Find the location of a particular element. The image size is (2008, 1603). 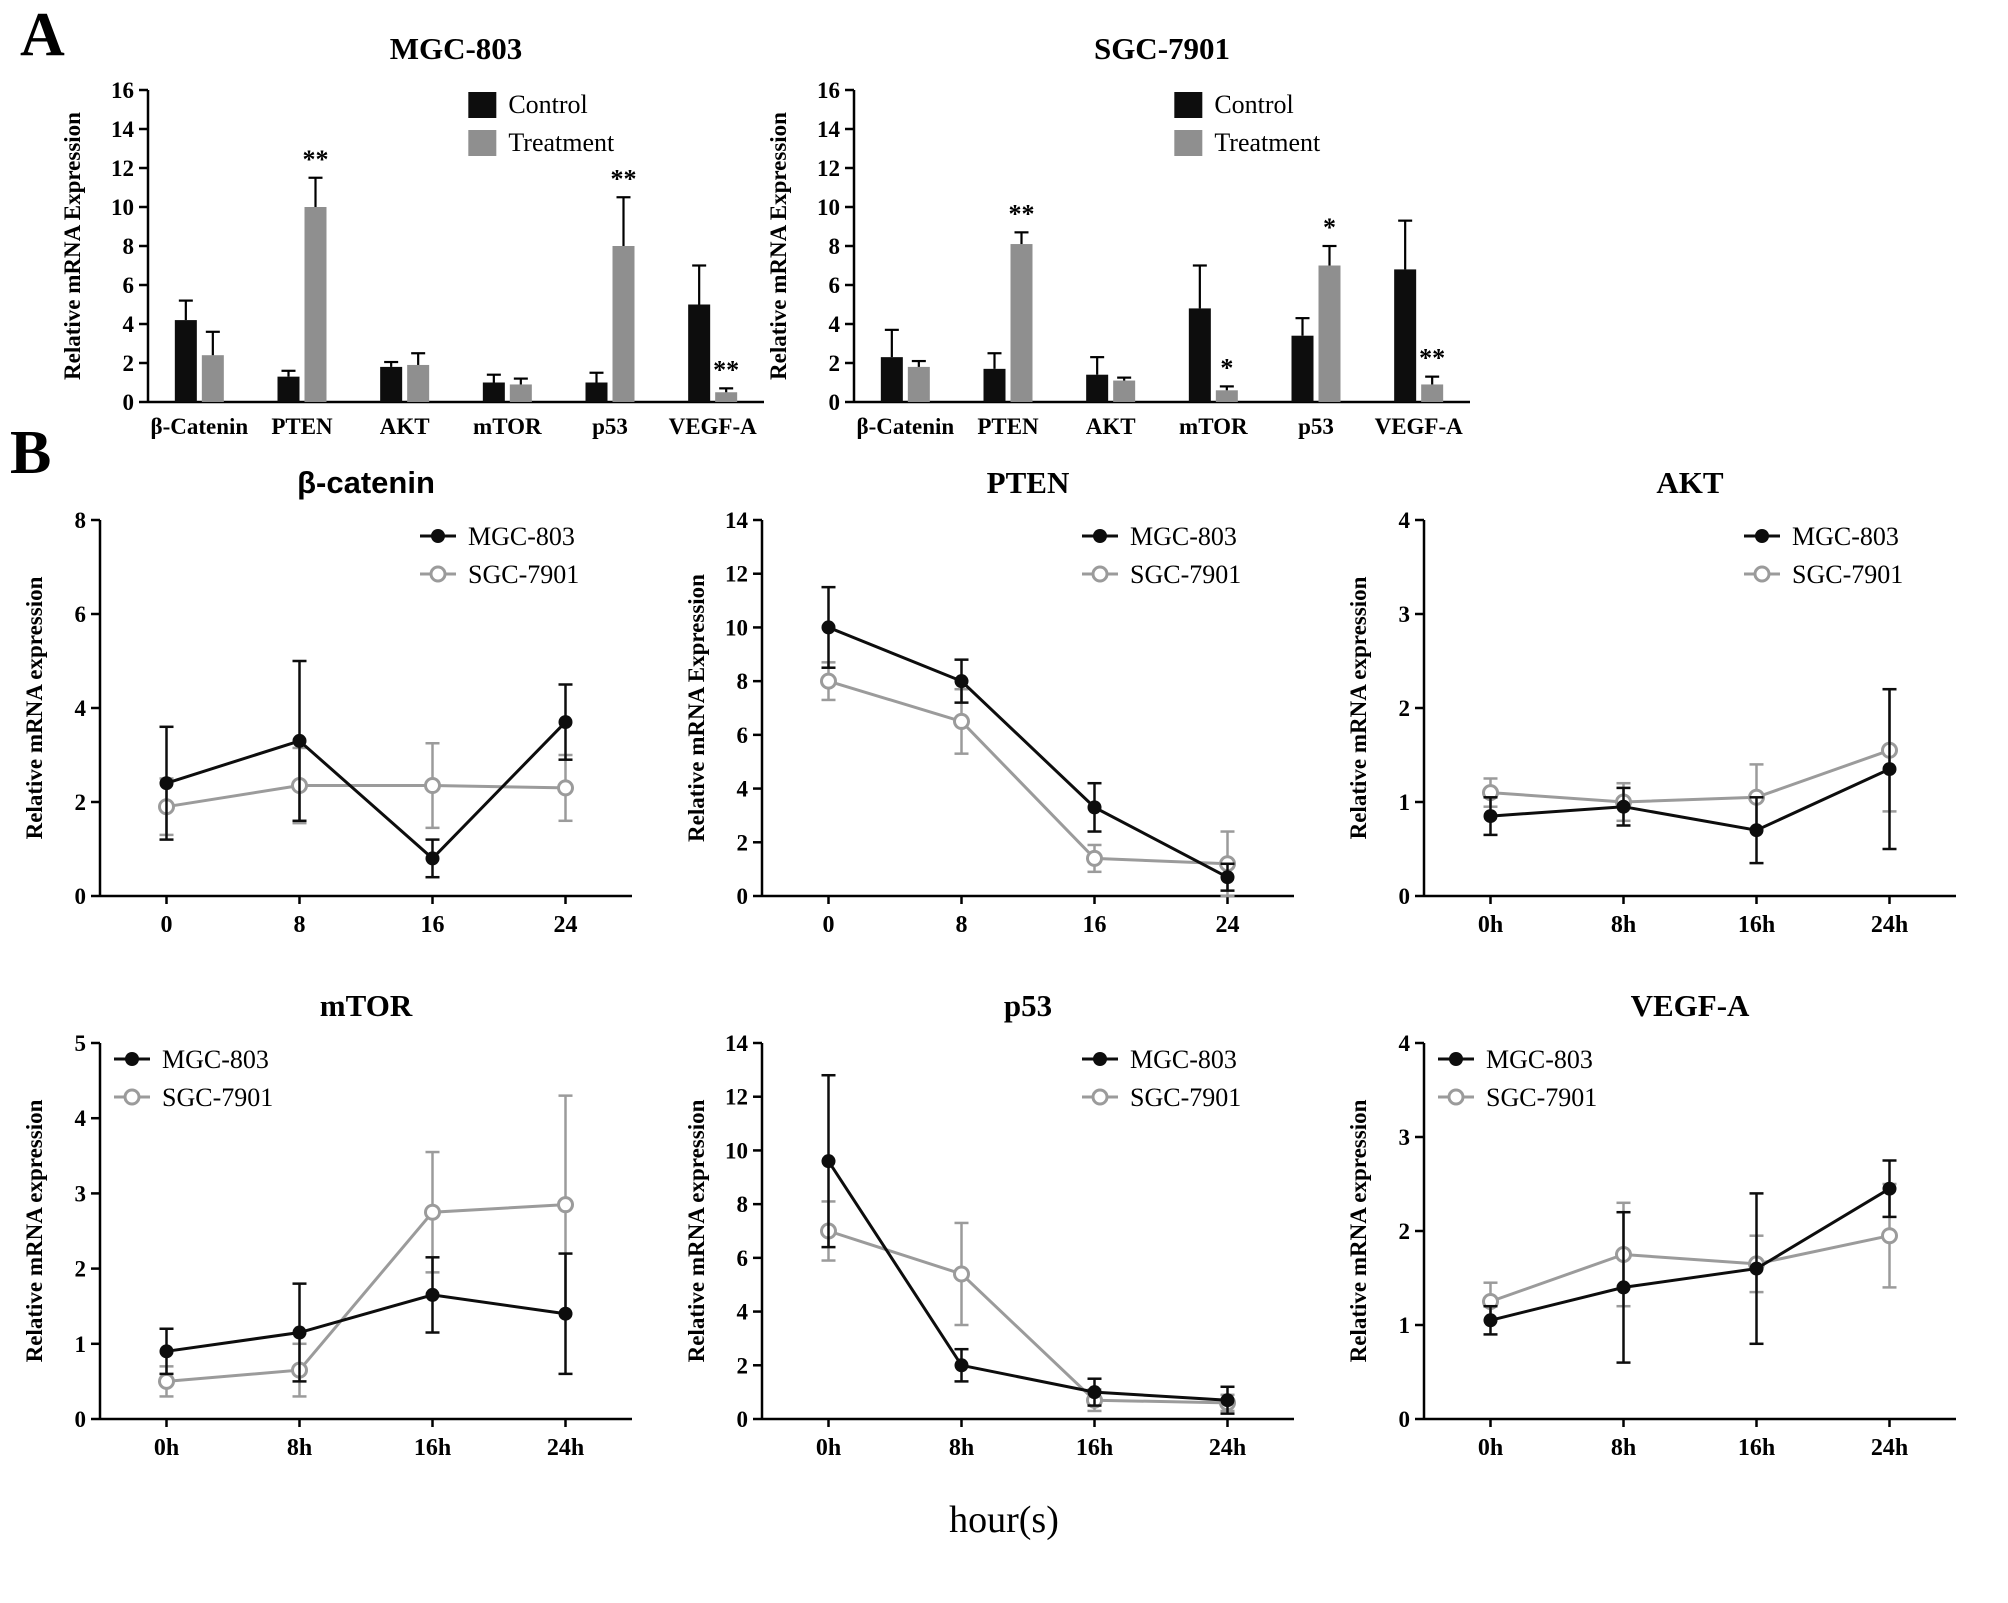

shared-x-axis-label: hour(s) is located at coordinates (1004, 1520).